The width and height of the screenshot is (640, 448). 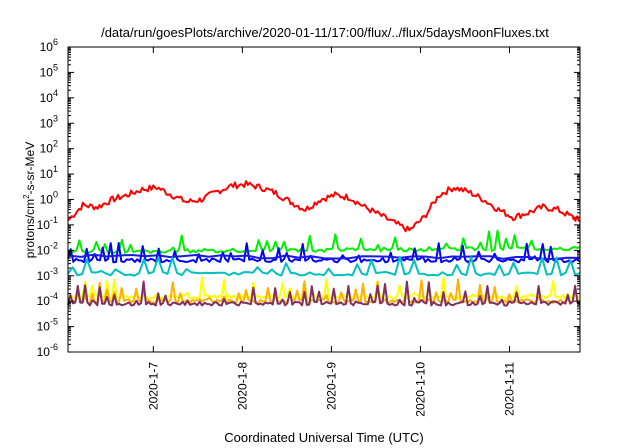 I want to click on y-tick-label: 10⁵, so click(x=49, y=70).